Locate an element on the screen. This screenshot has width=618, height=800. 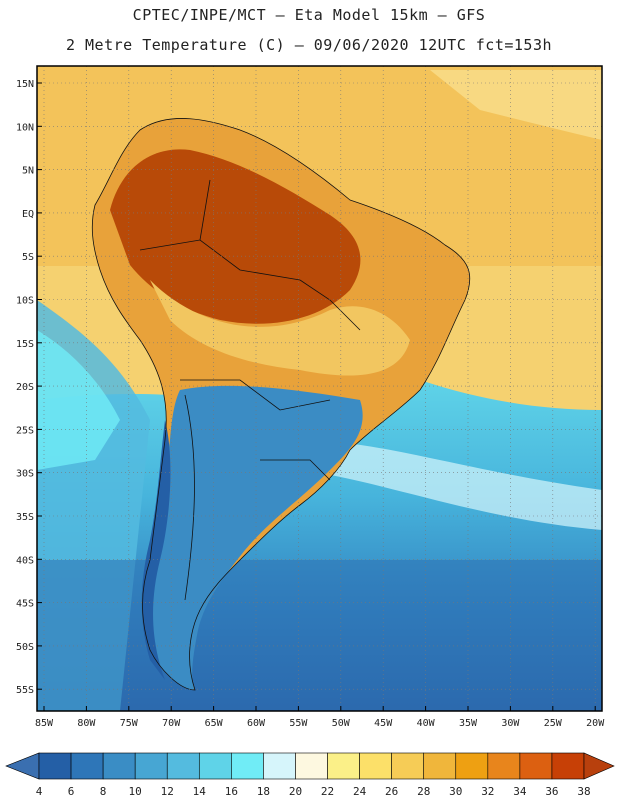
lat-label: 10S is located at coordinates (25, 301).